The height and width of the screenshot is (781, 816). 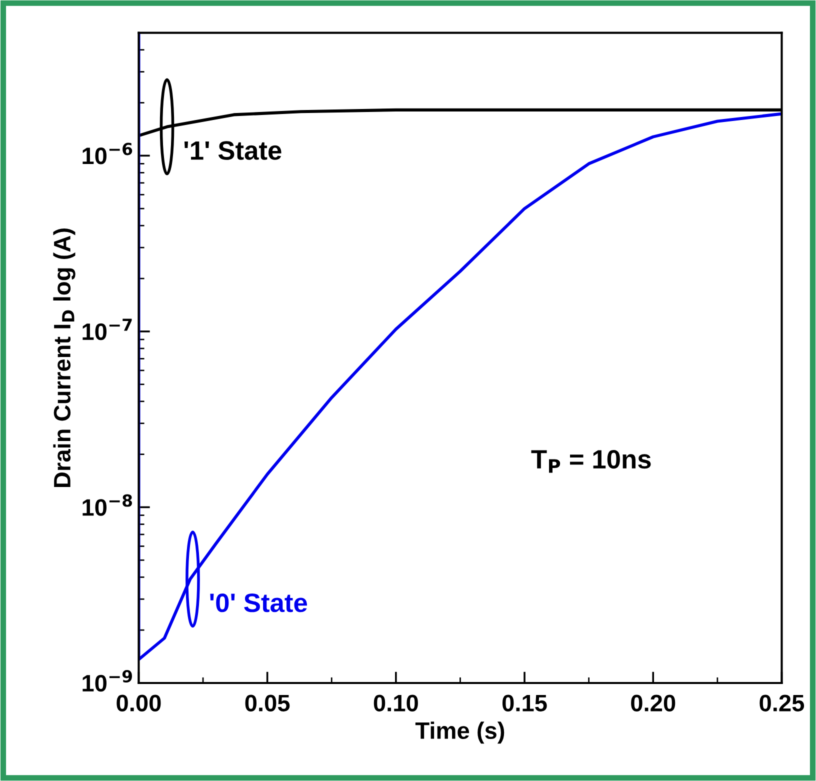 I want to click on x-tick-label: 0.15, so click(x=524, y=703).